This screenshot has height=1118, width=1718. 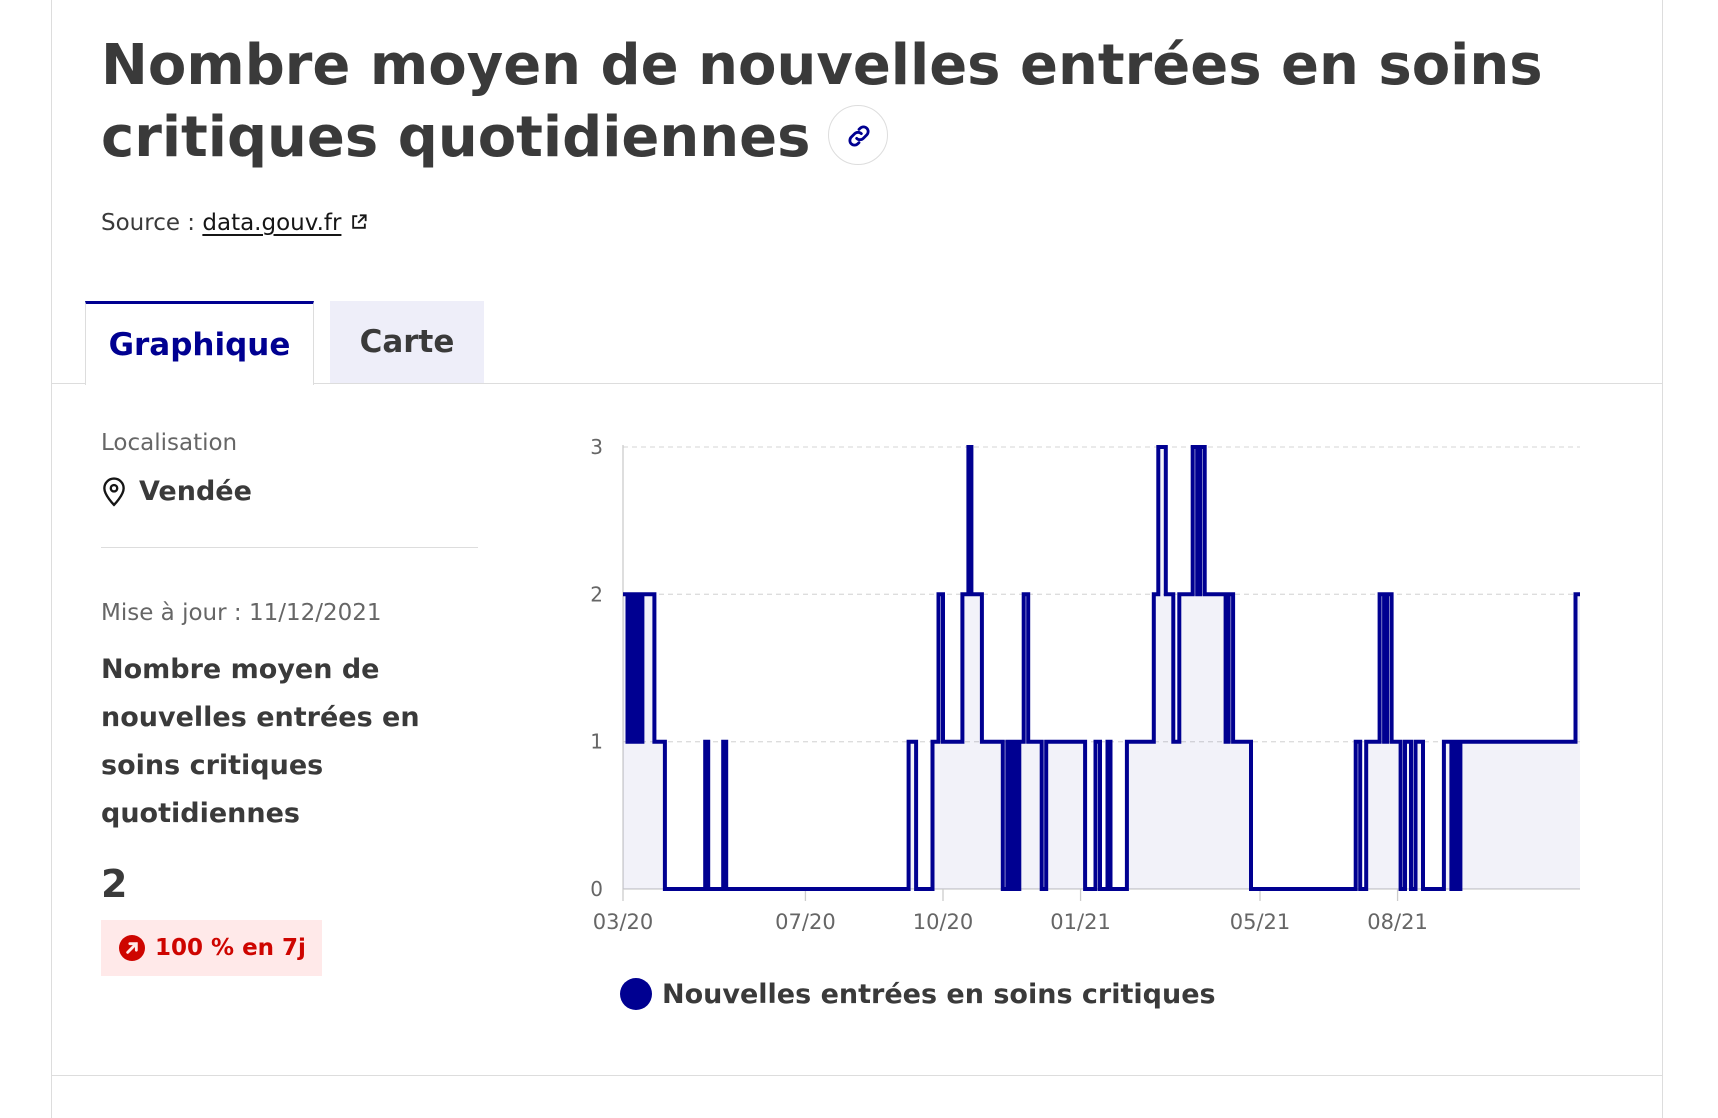 I want to click on arrow-up-right-icon, so click(x=132, y=948).